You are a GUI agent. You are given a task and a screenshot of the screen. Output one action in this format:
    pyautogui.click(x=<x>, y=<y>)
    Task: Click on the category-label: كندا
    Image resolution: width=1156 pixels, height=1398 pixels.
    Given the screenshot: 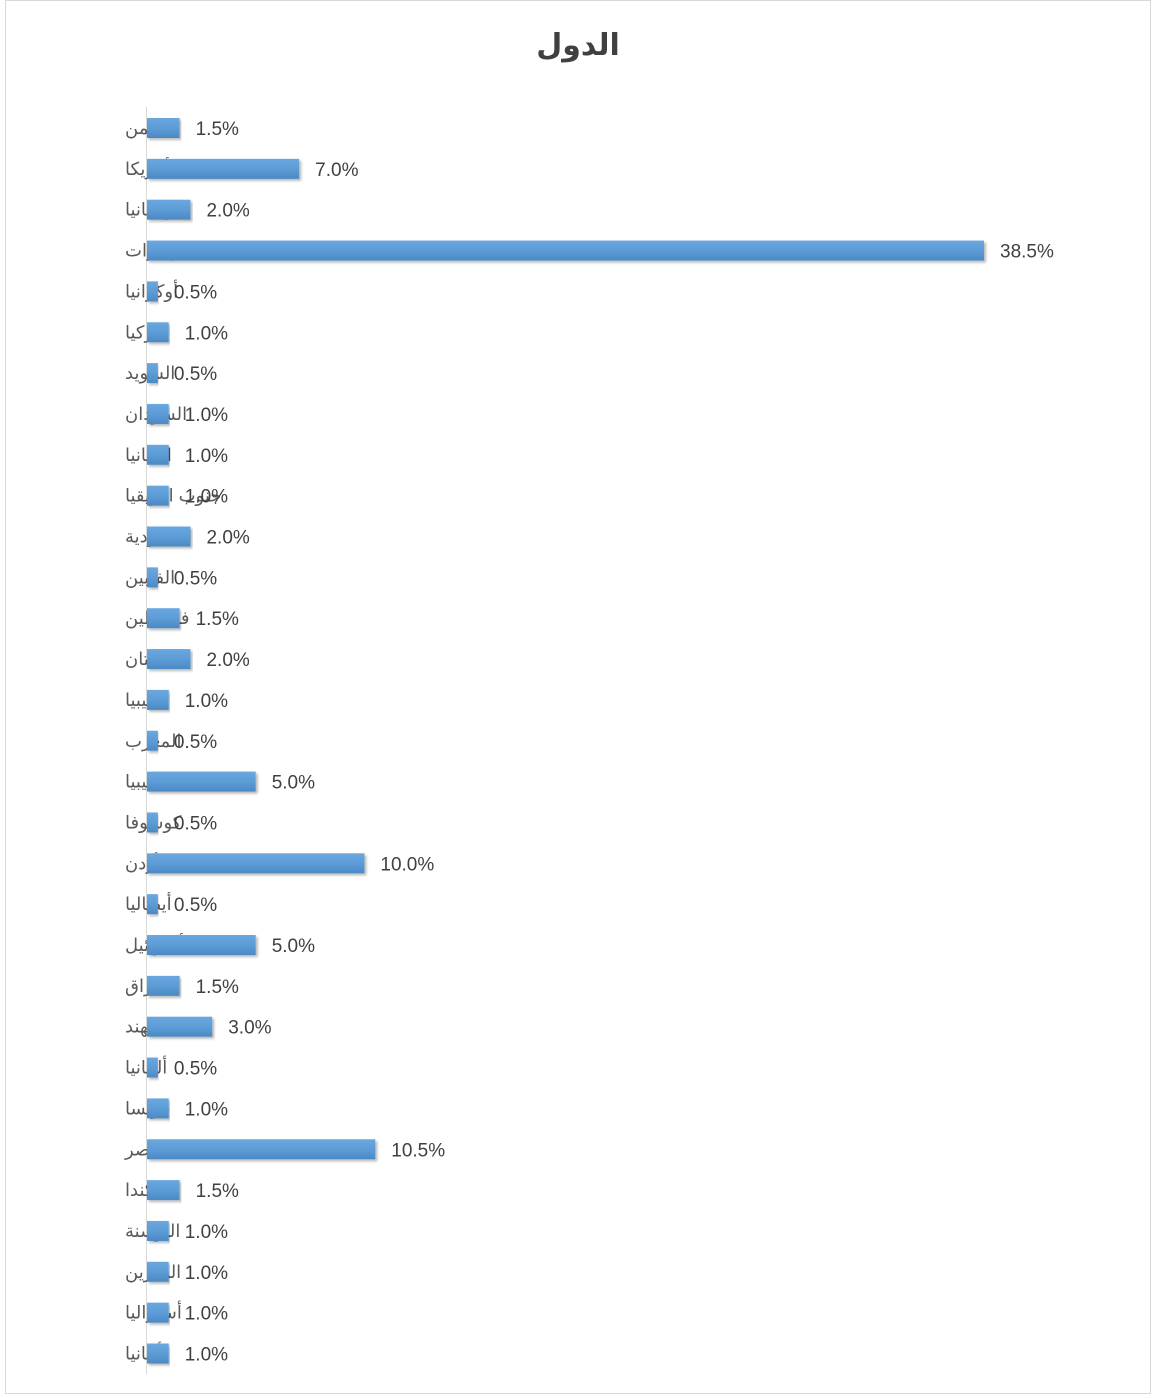 What is the action you would take?
    pyautogui.click(x=139, y=1190)
    